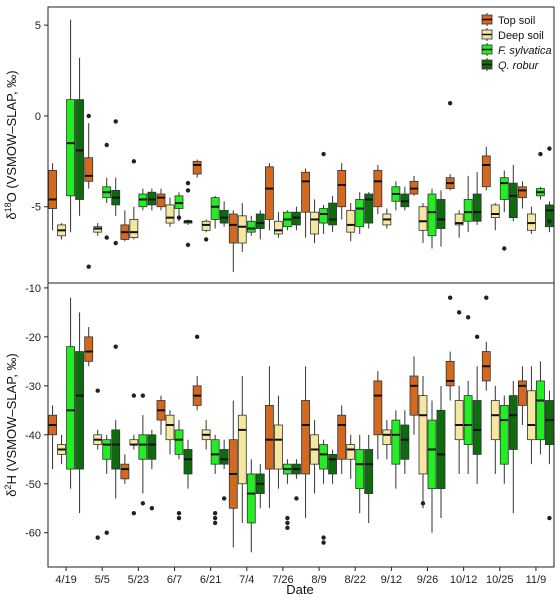  I want to click on box-7/4-series-1, so click(242, 228).